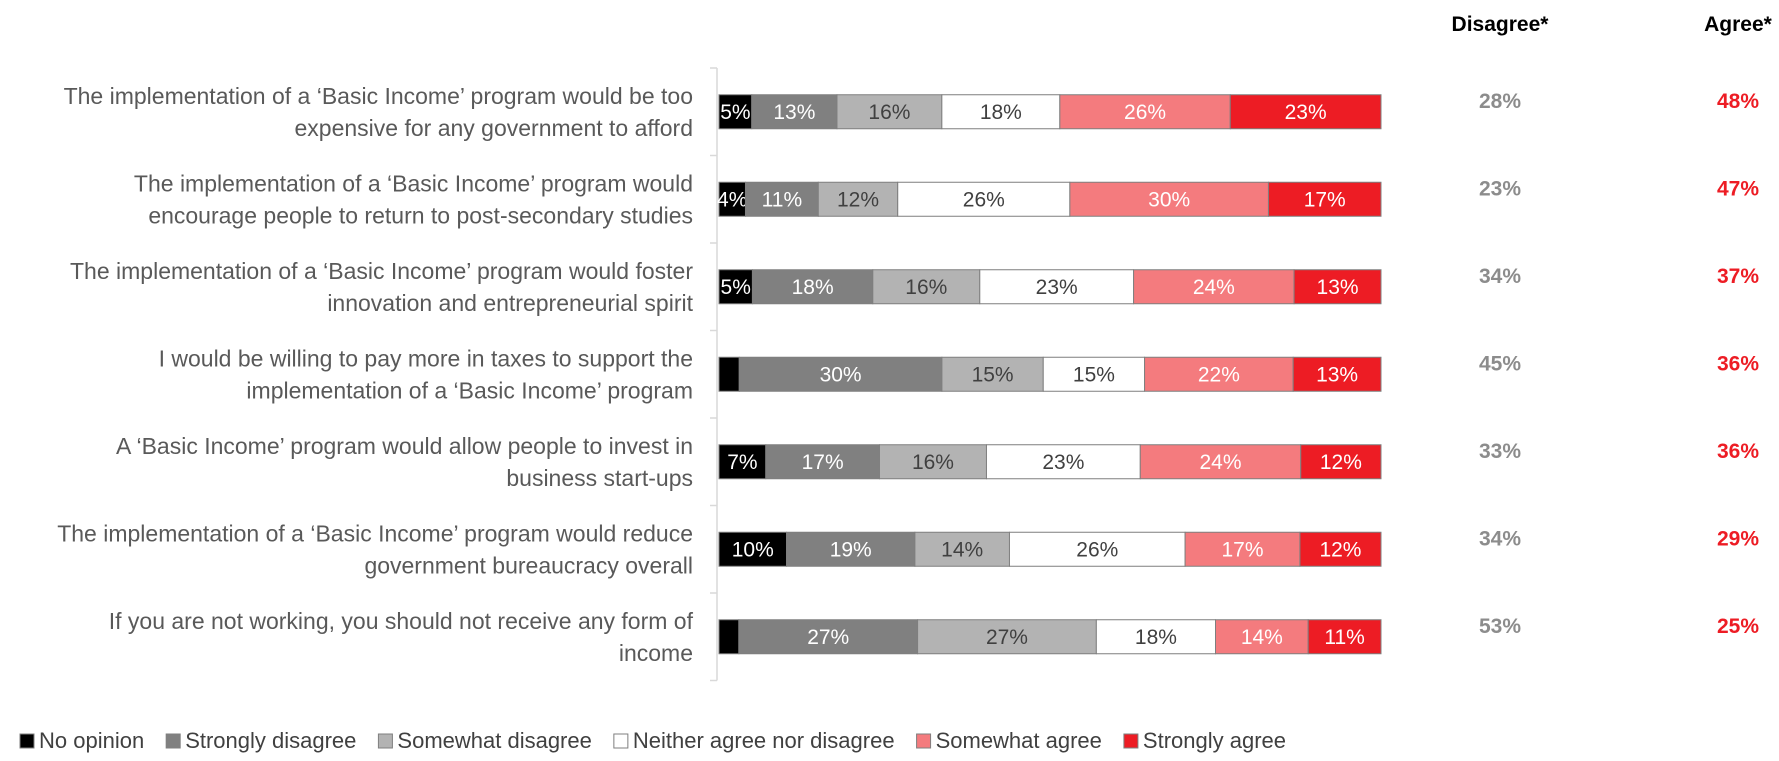 The width and height of the screenshot is (1779, 761). What do you see at coordinates (1019, 740) in the screenshot?
I see `legend-label: Somewhat agree` at bounding box center [1019, 740].